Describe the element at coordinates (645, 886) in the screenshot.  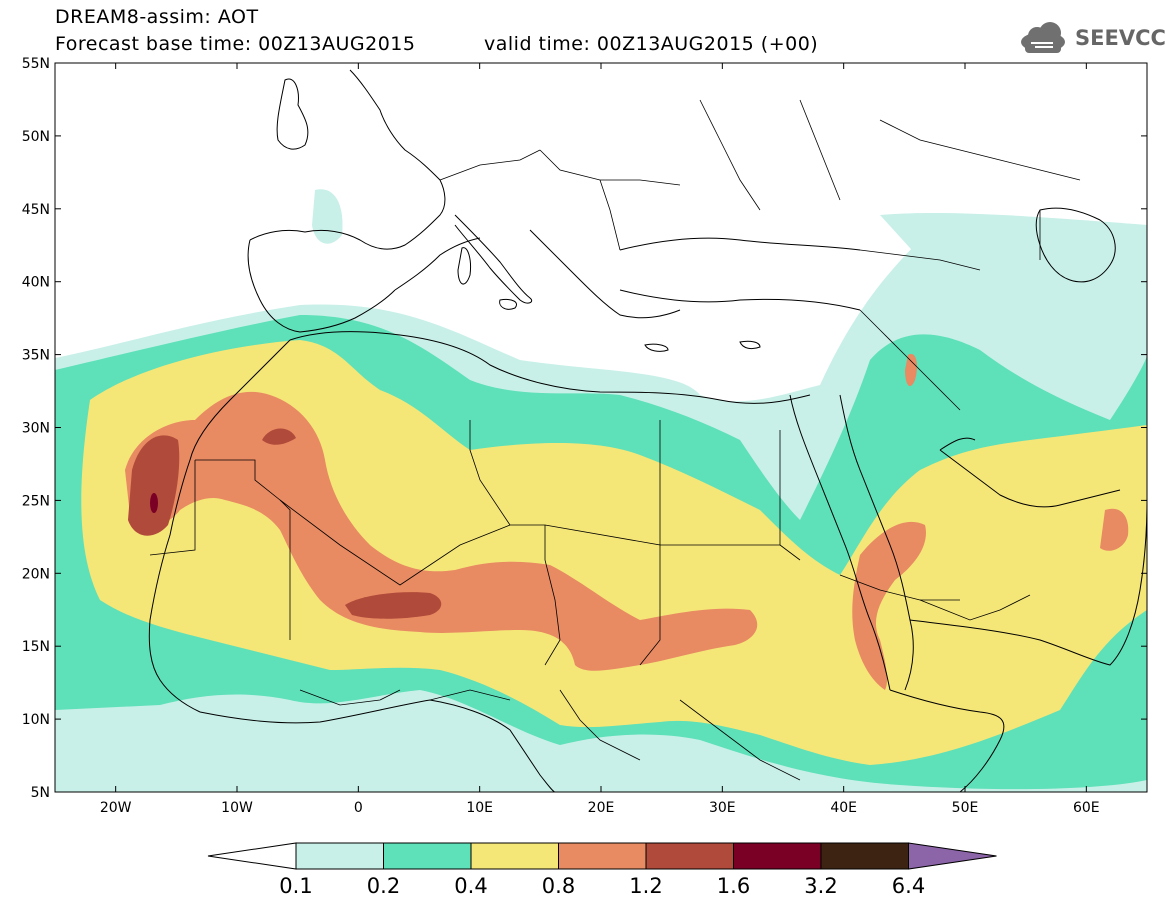
I see `colorbar-label: 1.2` at that location.